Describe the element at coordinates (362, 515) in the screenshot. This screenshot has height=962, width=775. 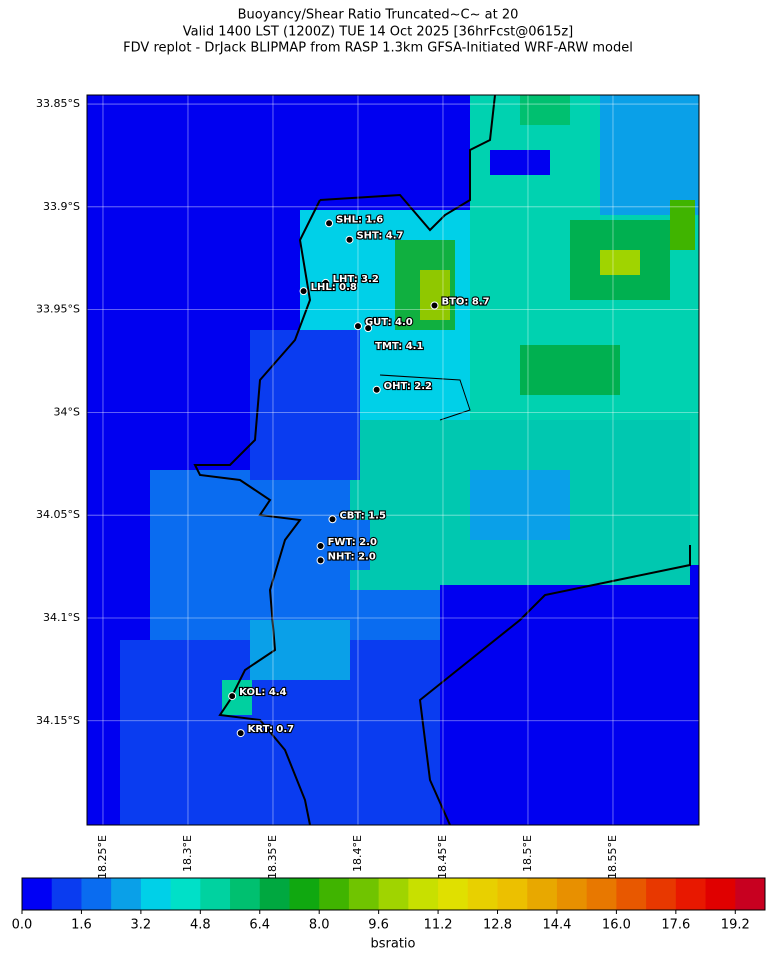
I see `station-label: CBT: 1.5` at that location.